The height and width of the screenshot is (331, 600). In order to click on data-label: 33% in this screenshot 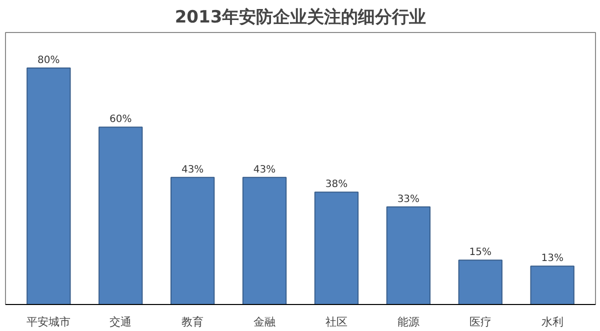, I will do `click(408, 199)`.